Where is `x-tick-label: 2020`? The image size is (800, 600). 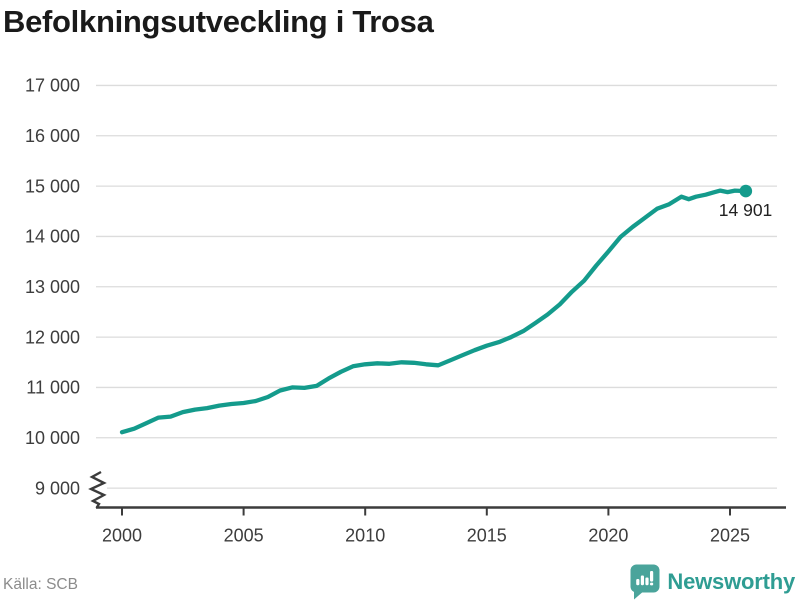
x-tick-label: 2020 is located at coordinates (608, 535).